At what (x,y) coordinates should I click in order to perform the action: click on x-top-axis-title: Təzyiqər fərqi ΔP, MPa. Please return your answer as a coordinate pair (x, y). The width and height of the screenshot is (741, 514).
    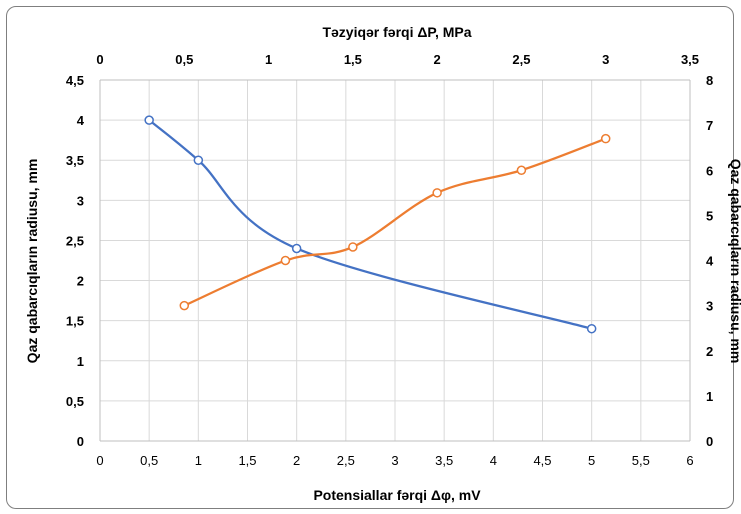
    Looking at the image, I should click on (396, 32).